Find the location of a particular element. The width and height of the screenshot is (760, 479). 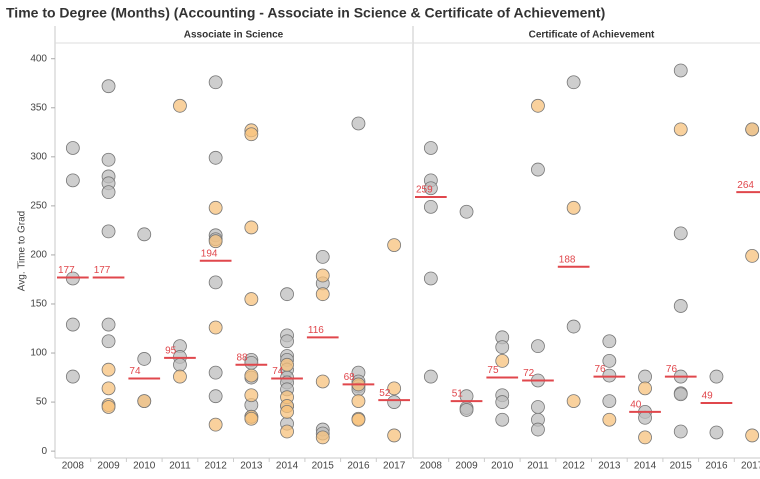

panel-title: Associate in Science is located at coordinates (234, 35).